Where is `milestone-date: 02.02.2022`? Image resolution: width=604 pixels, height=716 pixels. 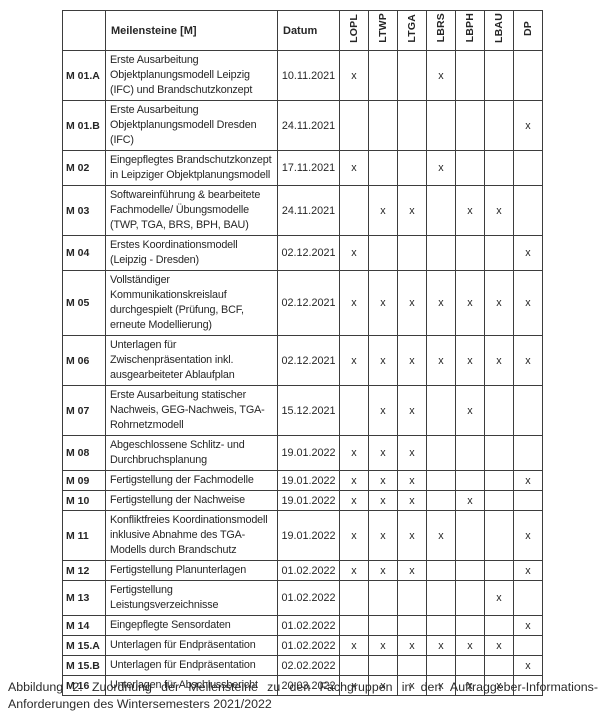 milestone-date: 02.02.2022 is located at coordinates (308, 665).